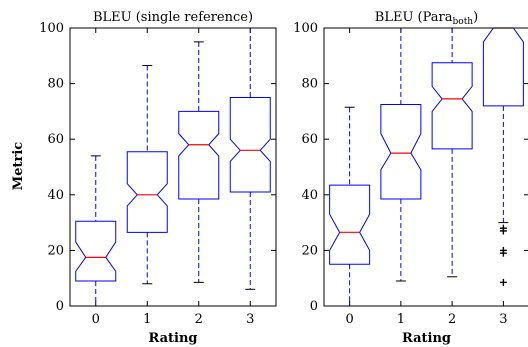  I want to click on panel-title: BLEU (single reference), so click(173, 17).